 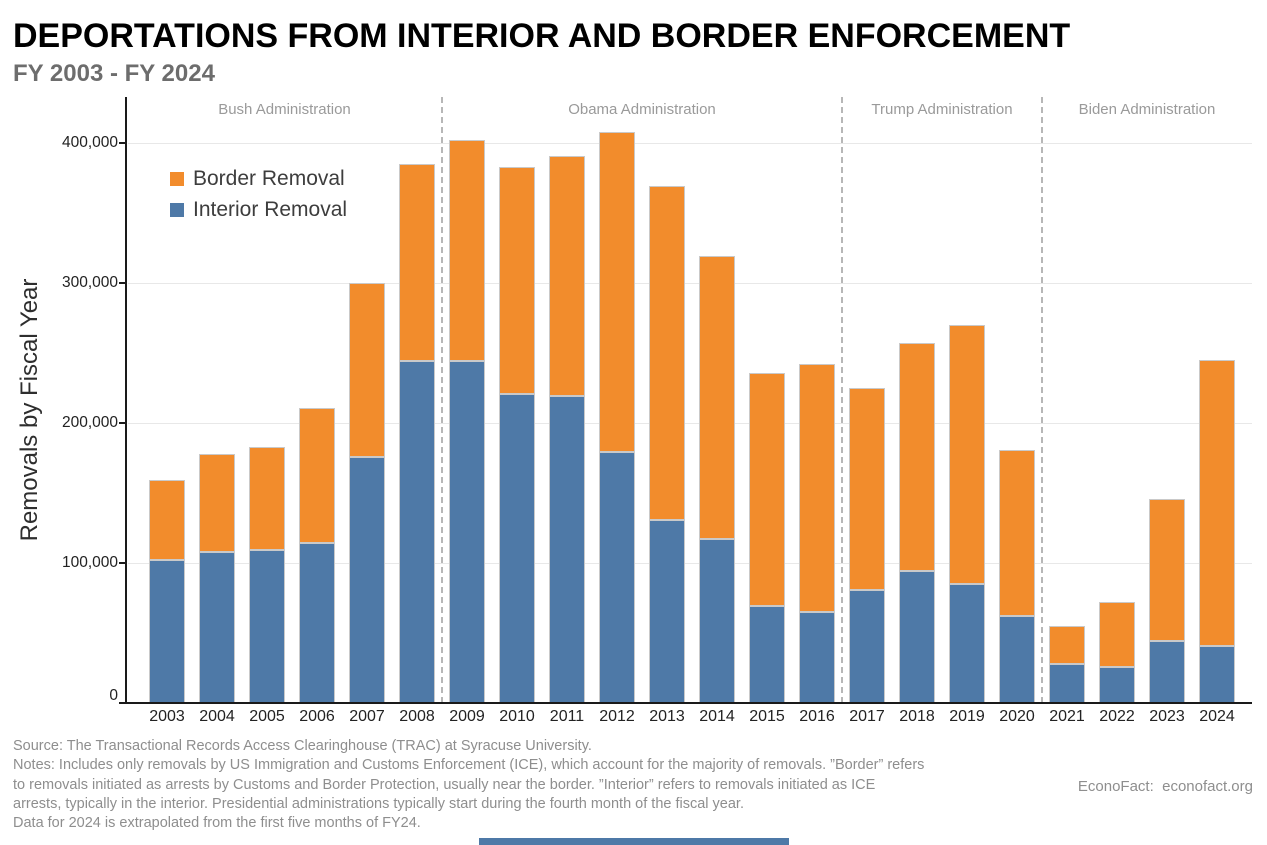 What do you see at coordinates (1217, 674) in the screenshot?
I see `bar-2024-interior` at bounding box center [1217, 674].